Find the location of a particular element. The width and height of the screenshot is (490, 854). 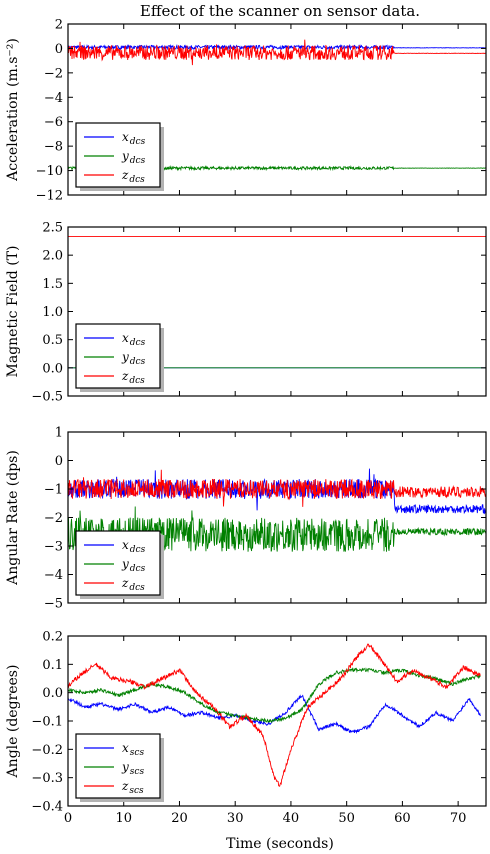

y-axis-label: Magnetic Field (T) is located at coordinates (13, 312).